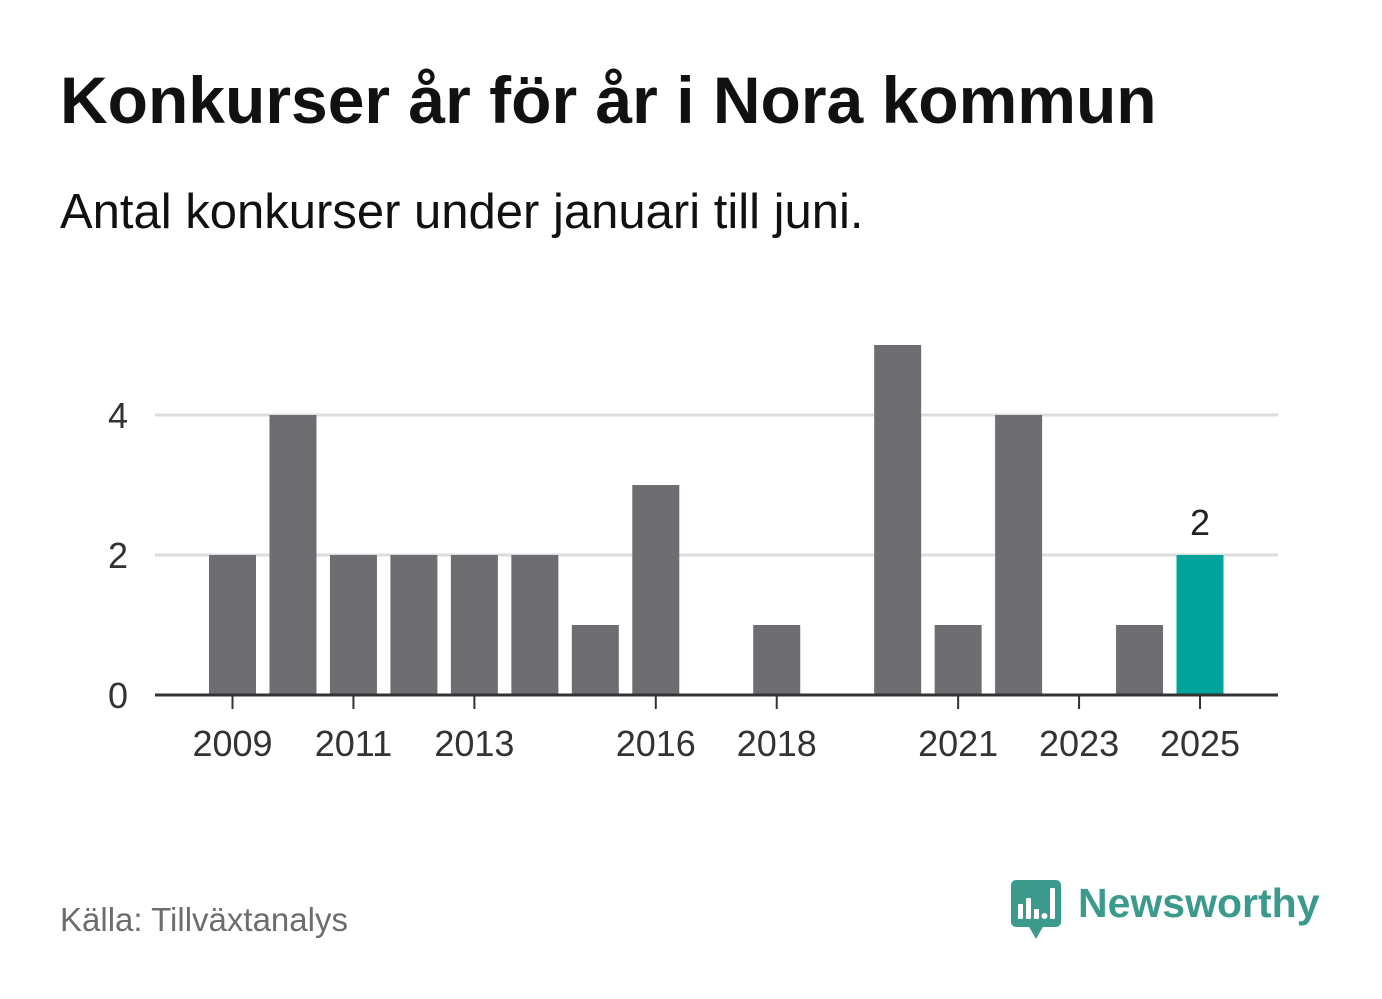  I want to click on brand-logo: Newsworthy, so click(1171, 911).